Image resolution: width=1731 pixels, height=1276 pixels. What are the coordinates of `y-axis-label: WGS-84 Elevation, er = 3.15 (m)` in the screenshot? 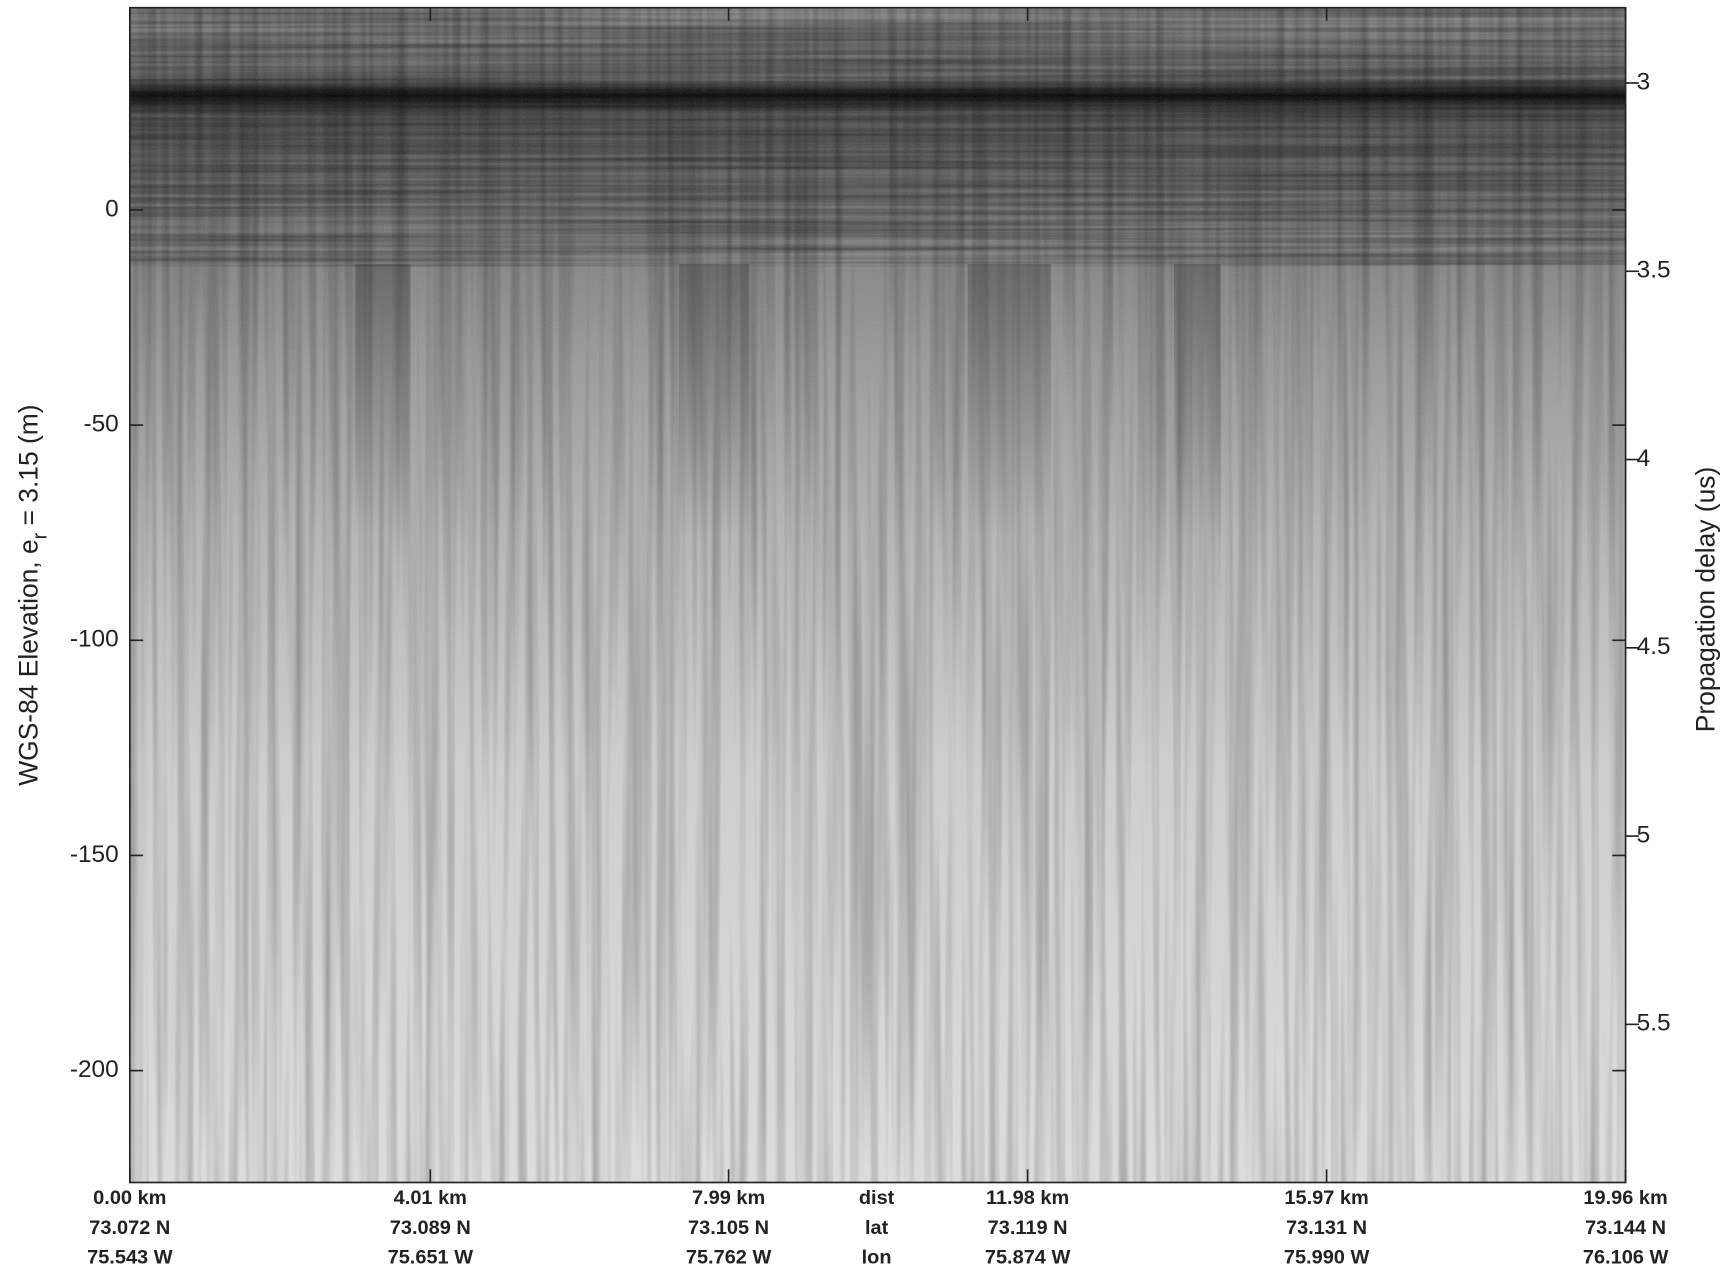 It's located at (33, 594).